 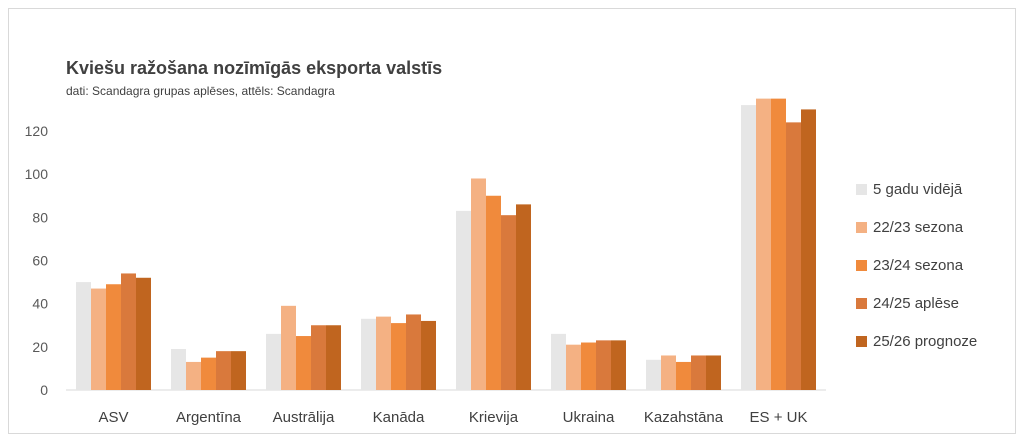 I want to click on x-category-label: ES + UK, so click(x=779, y=417).